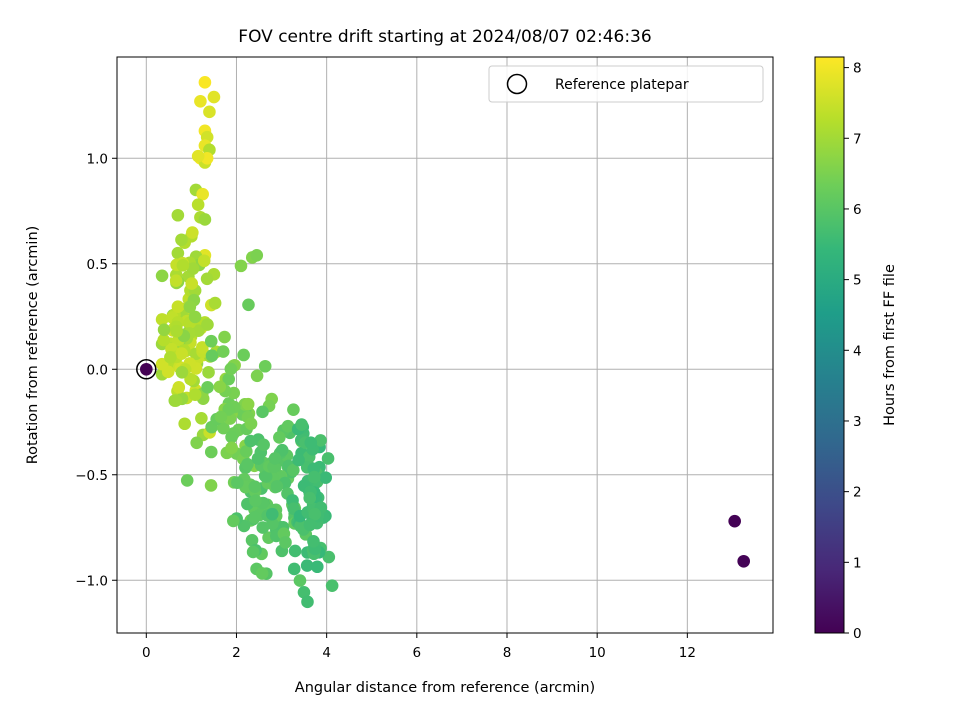 This screenshot has height=720, width=960. What do you see at coordinates (97, 159) in the screenshot?
I see `y-tick-label: 1.0` at bounding box center [97, 159].